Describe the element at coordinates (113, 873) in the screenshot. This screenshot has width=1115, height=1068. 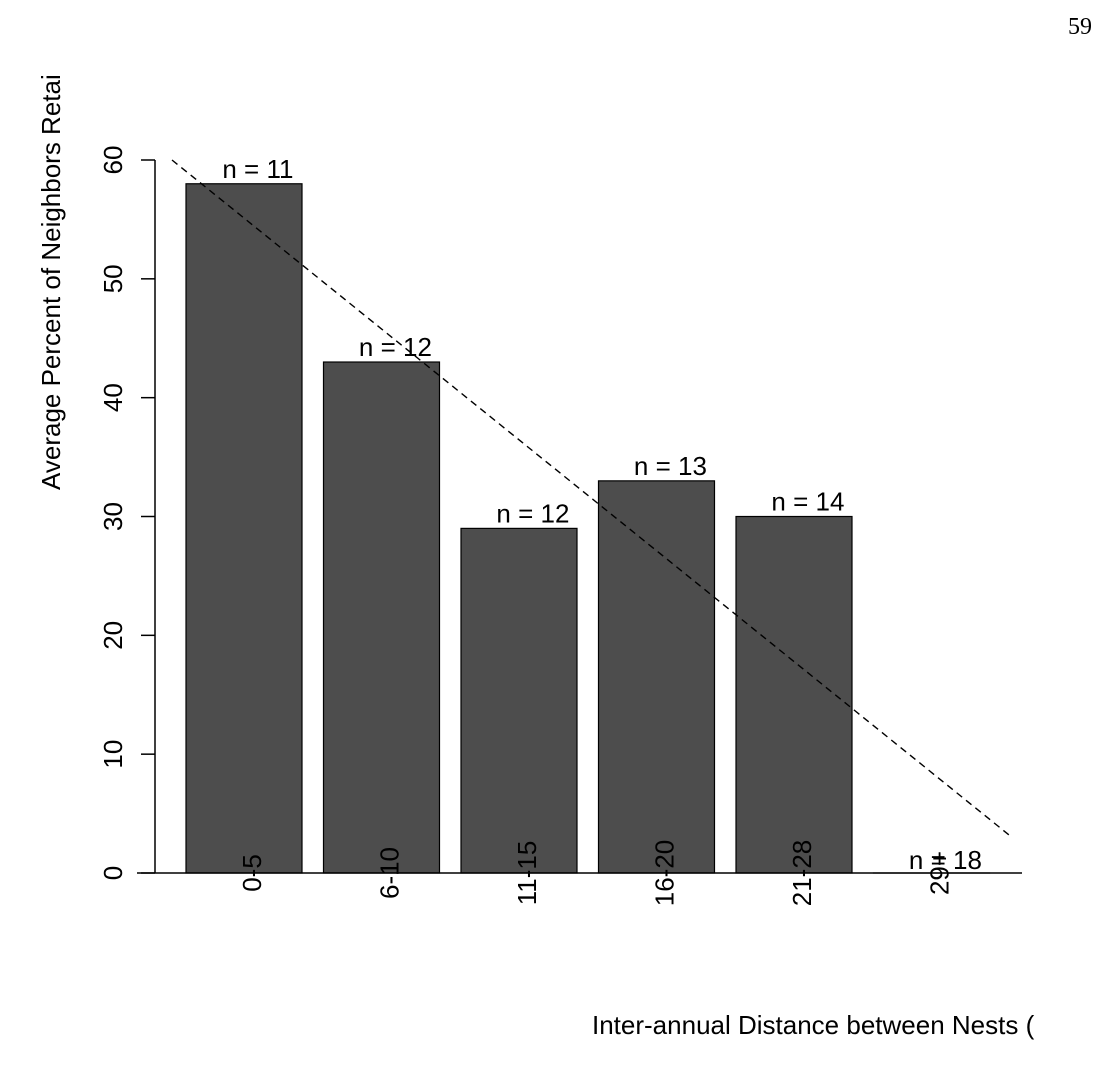
I see `y-tick-label: 0` at that location.